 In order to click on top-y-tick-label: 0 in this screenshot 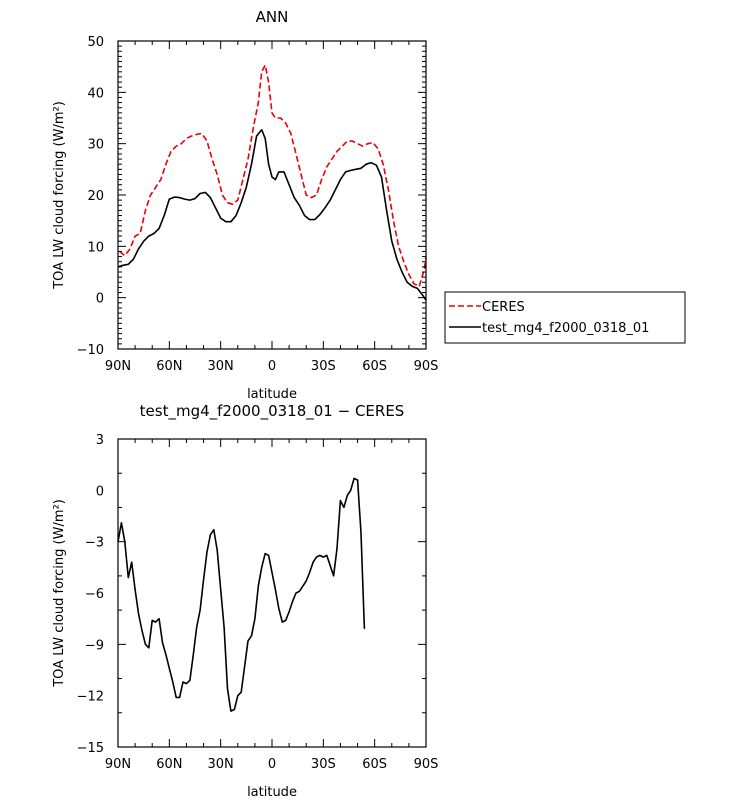, I will do `click(100, 299)`.